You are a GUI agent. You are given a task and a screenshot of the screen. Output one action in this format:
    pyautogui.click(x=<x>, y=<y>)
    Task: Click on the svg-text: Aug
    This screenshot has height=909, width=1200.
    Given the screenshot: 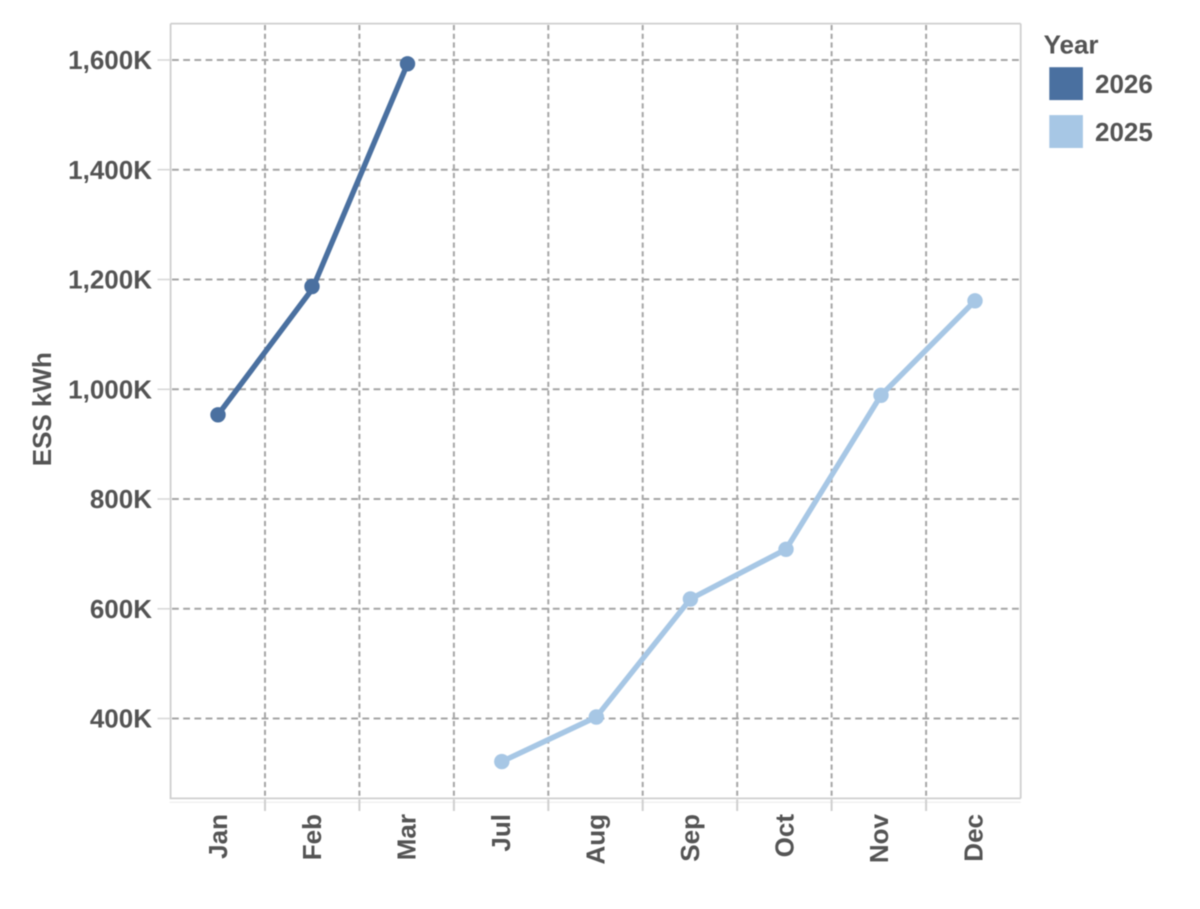 What is the action you would take?
    pyautogui.click(x=596, y=839)
    